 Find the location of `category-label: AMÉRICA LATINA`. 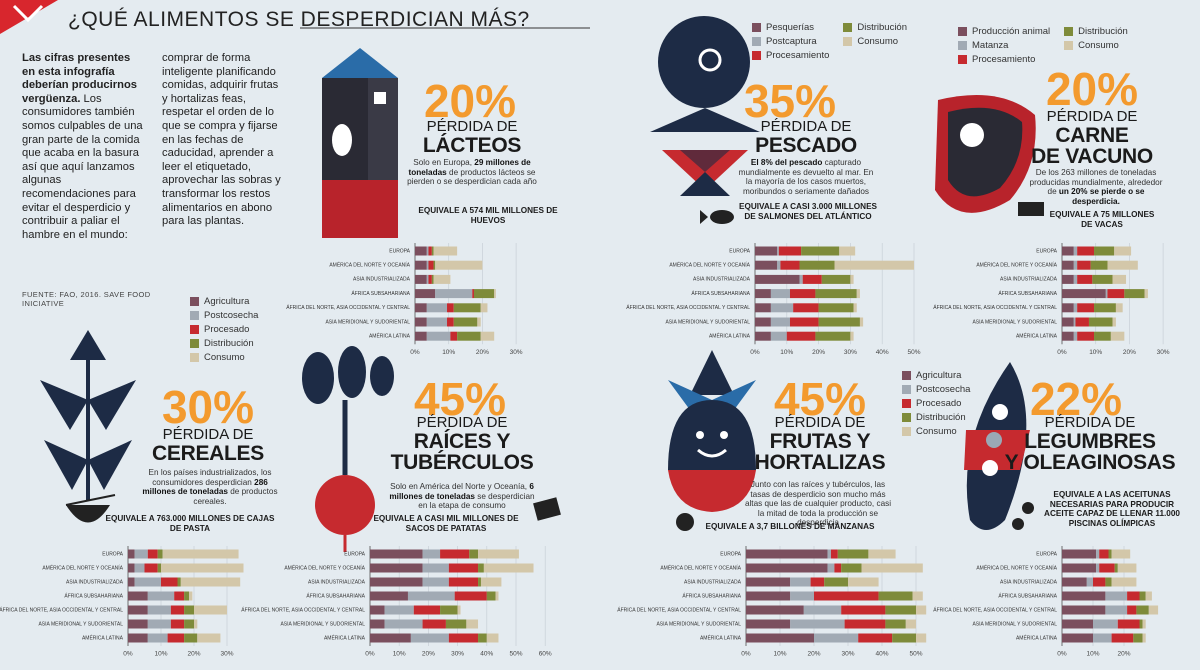

category-label: AMÉRICA LATINA is located at coordinates (1037, 336).